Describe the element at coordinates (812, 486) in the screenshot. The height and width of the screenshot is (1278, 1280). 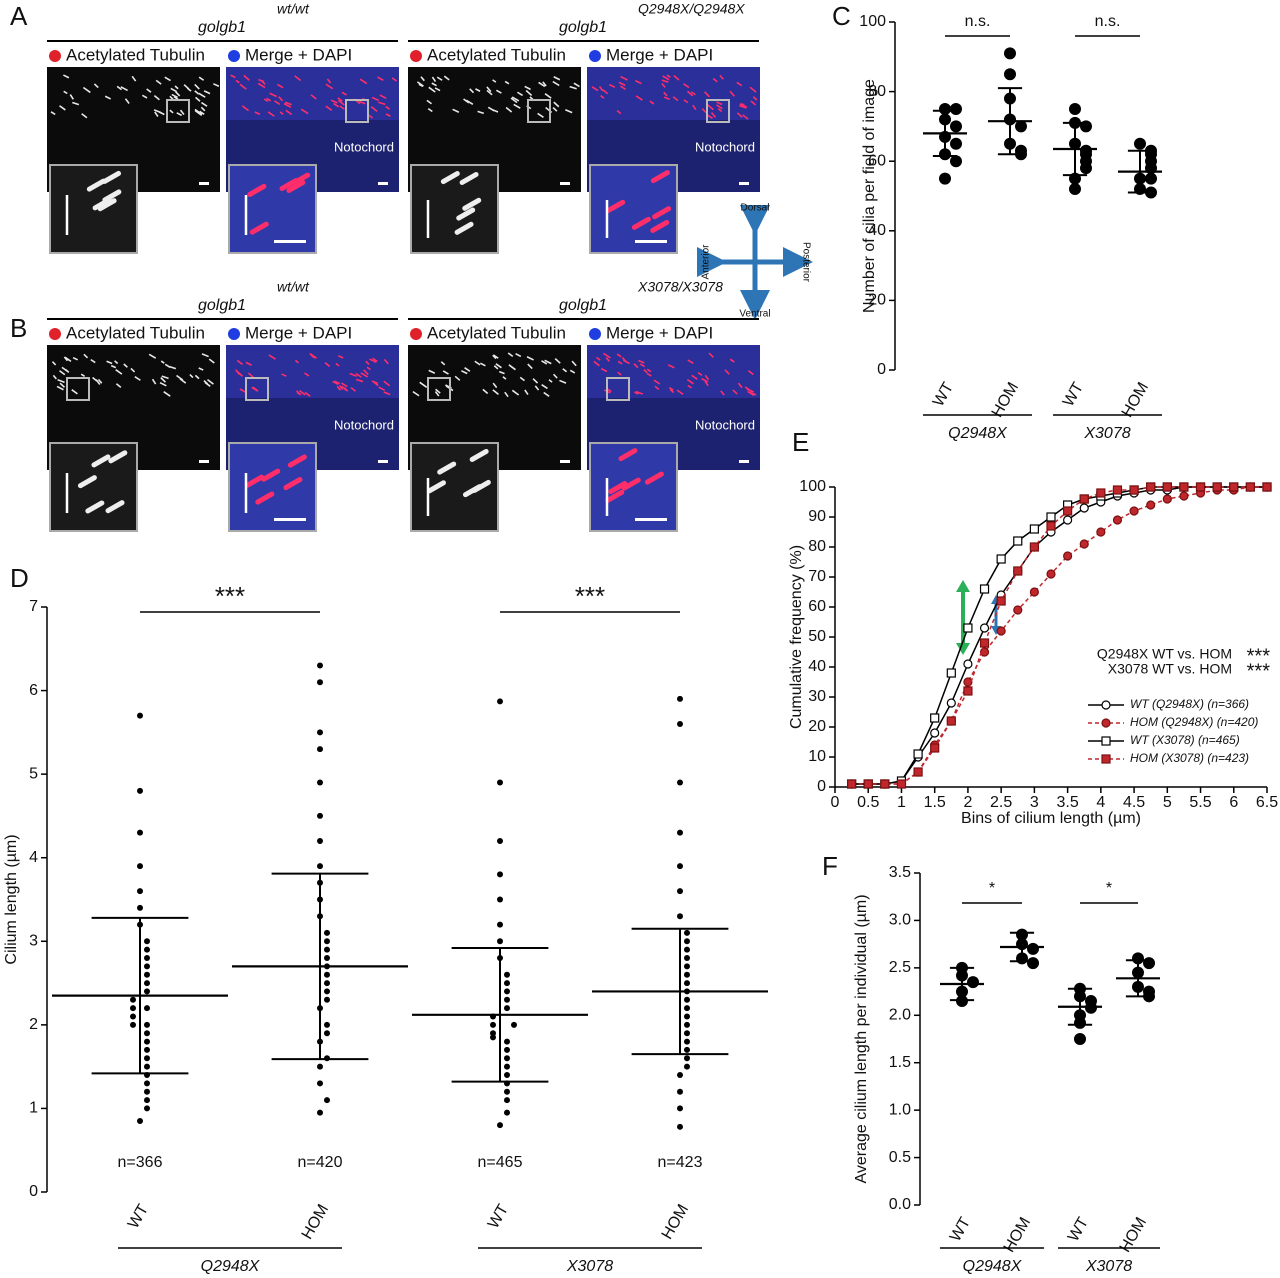
I see `y-tick-label: 100` at that location.